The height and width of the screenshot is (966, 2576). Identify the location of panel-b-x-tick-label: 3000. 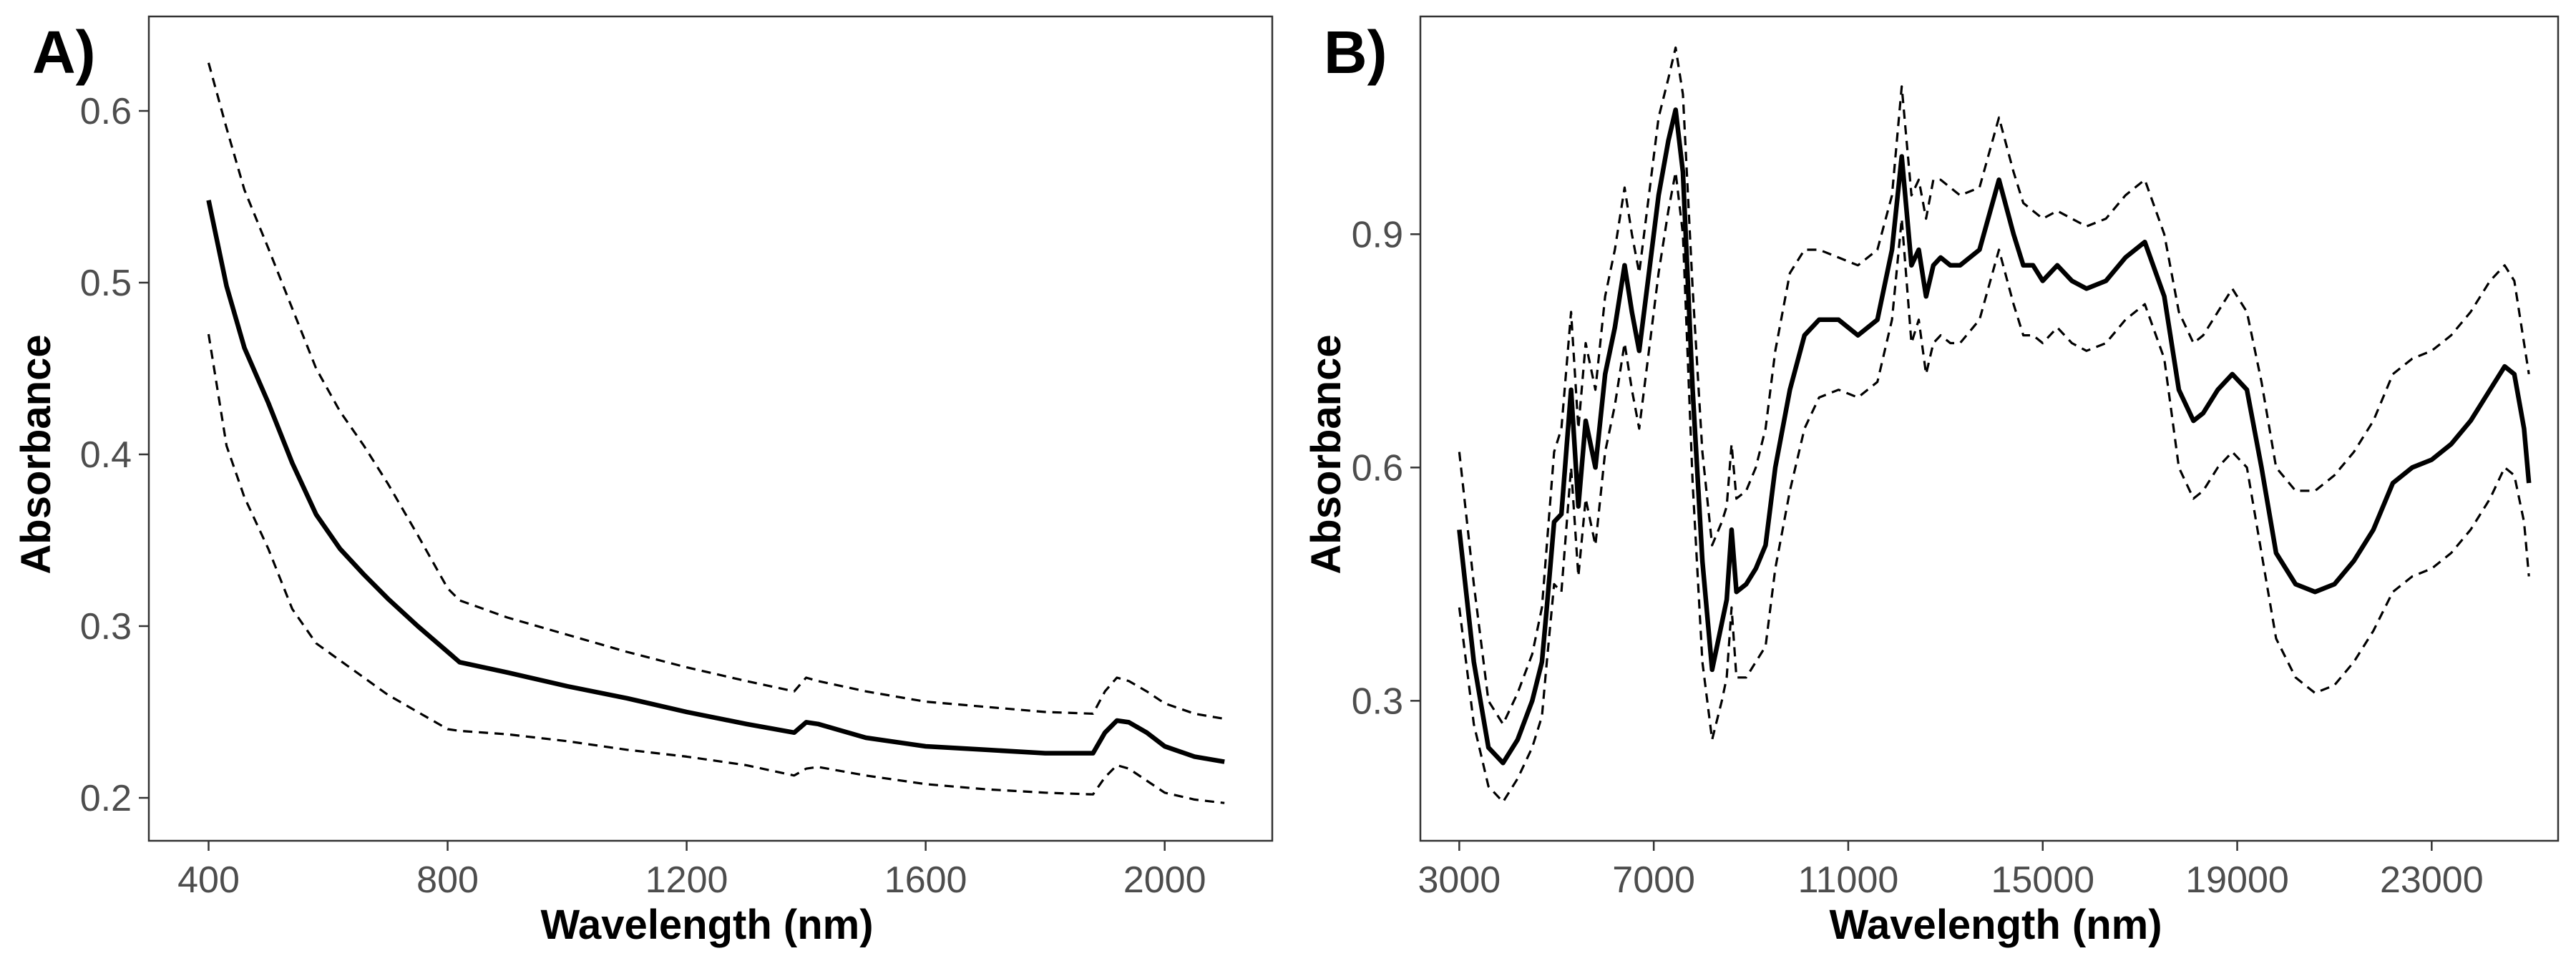
(1459, 880).